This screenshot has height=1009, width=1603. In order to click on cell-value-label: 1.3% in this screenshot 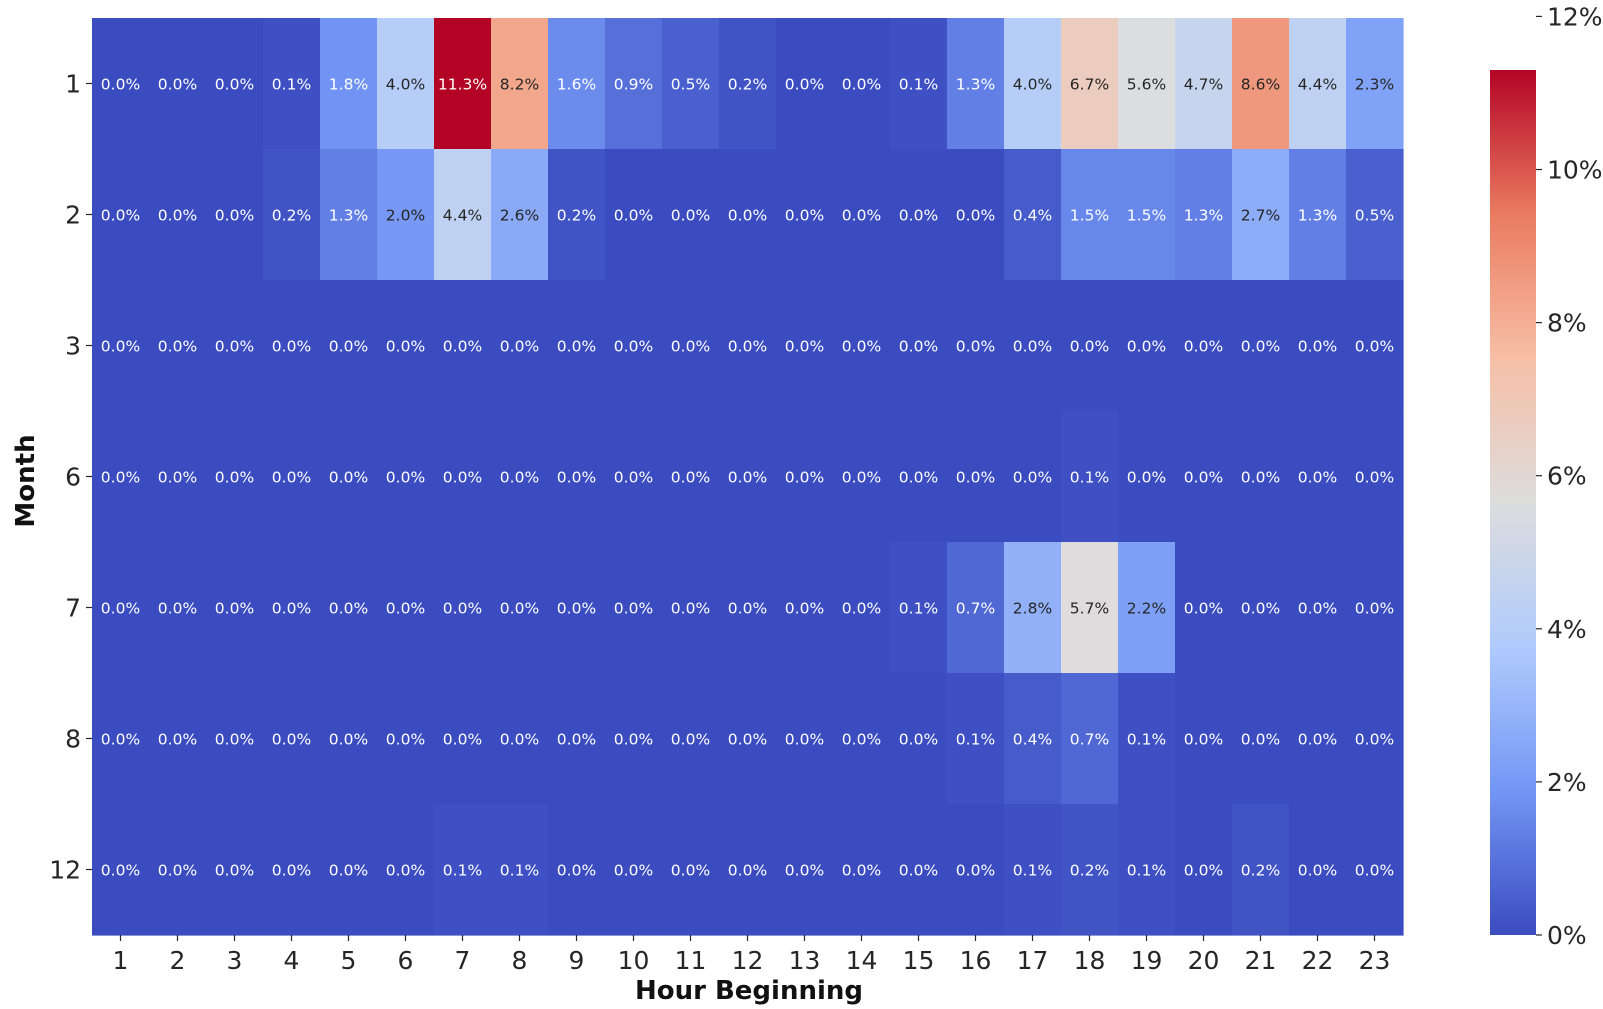, I will do `click(1317, 216)`.